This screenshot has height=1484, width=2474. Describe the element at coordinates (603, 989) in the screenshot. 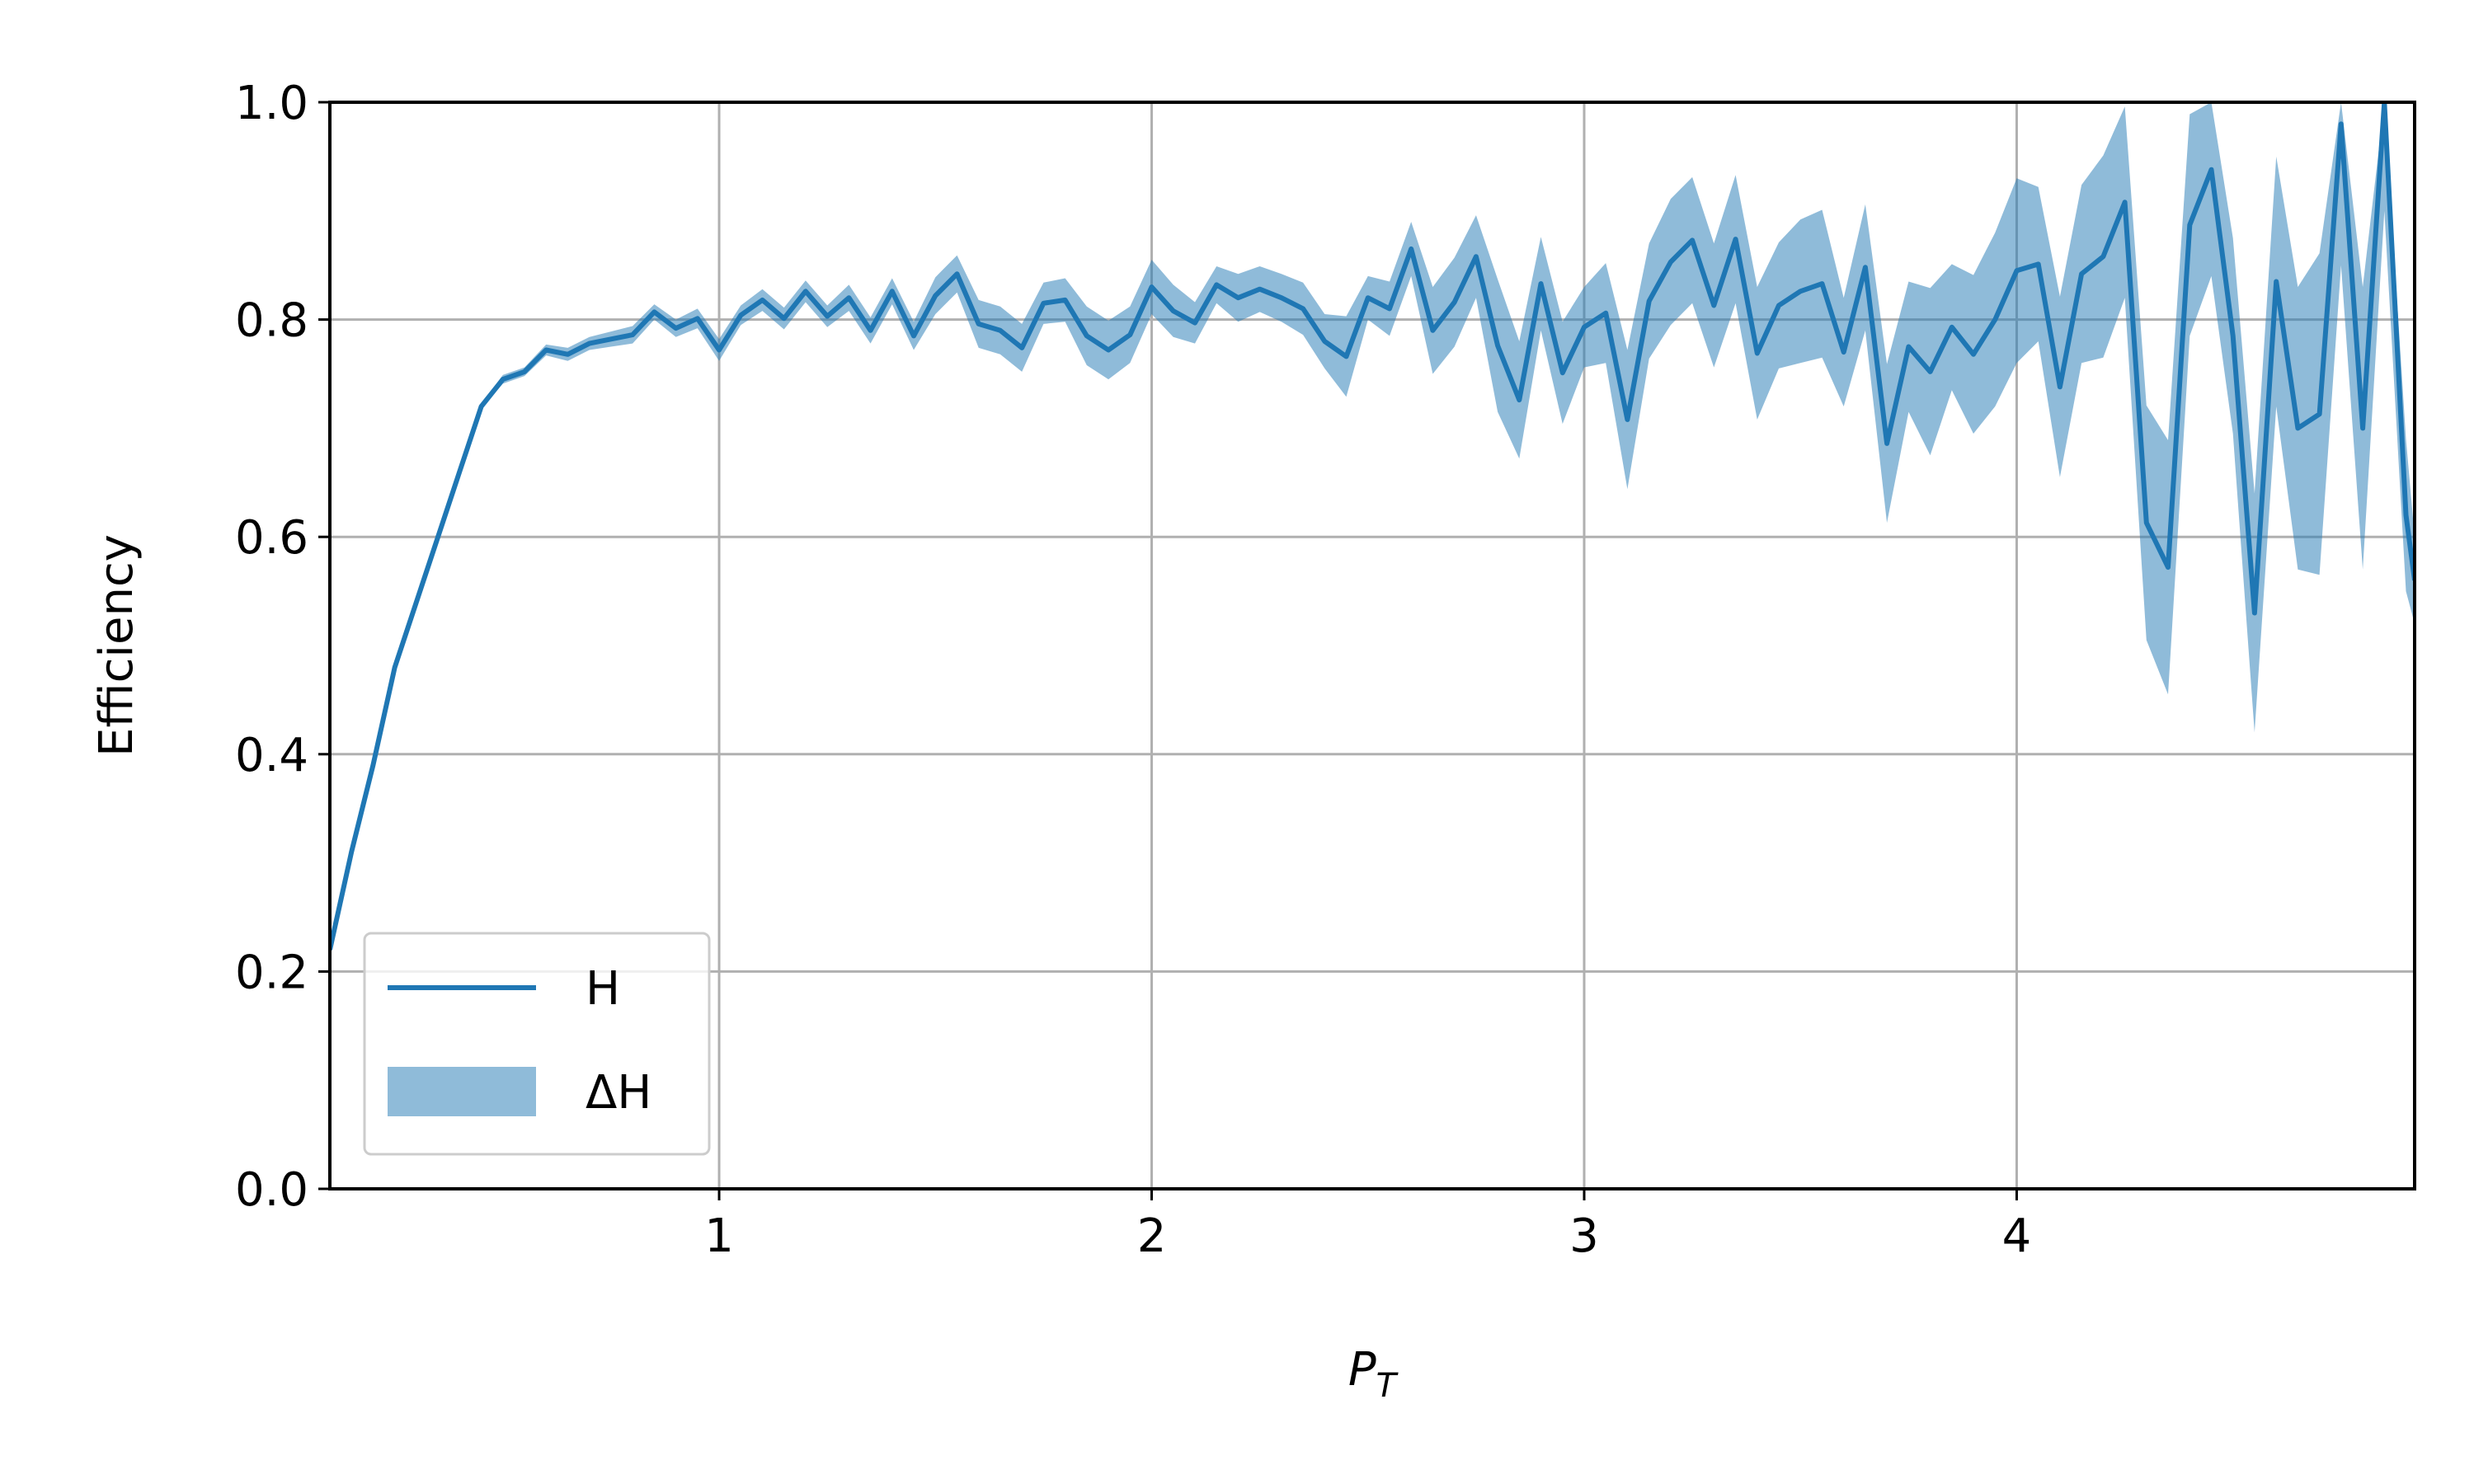

I see `legend-label-h: H` at that location.